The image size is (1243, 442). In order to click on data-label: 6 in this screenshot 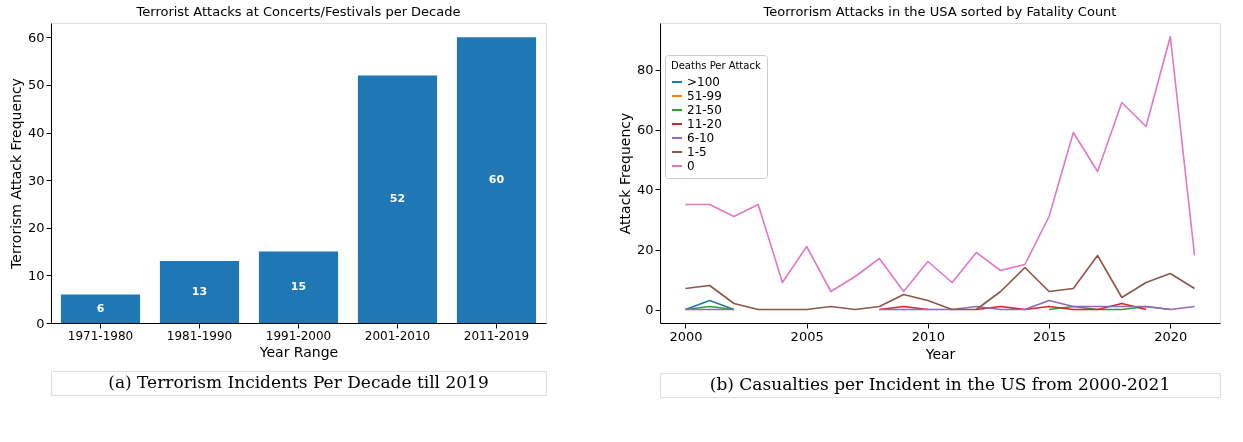, I will do `click(100, 308)`.